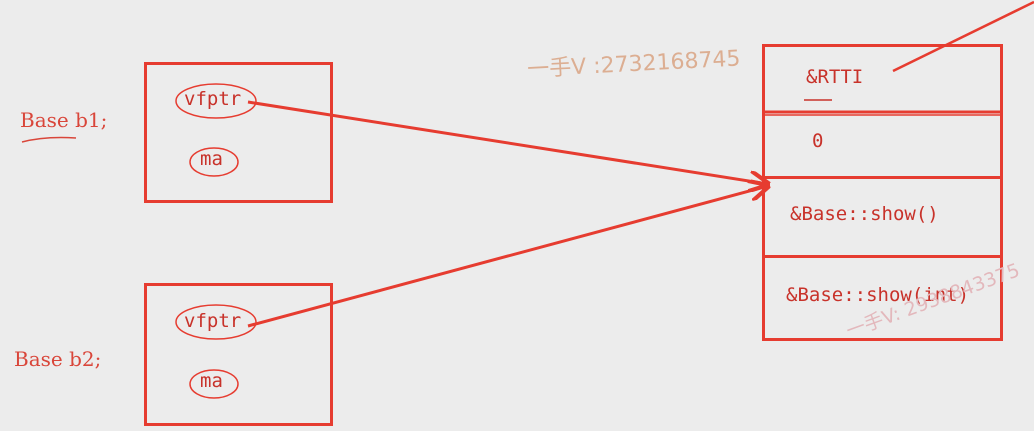  Describe the element at coordinates (238, 354) in the screenshot. I see `object-box-b2` at that location.